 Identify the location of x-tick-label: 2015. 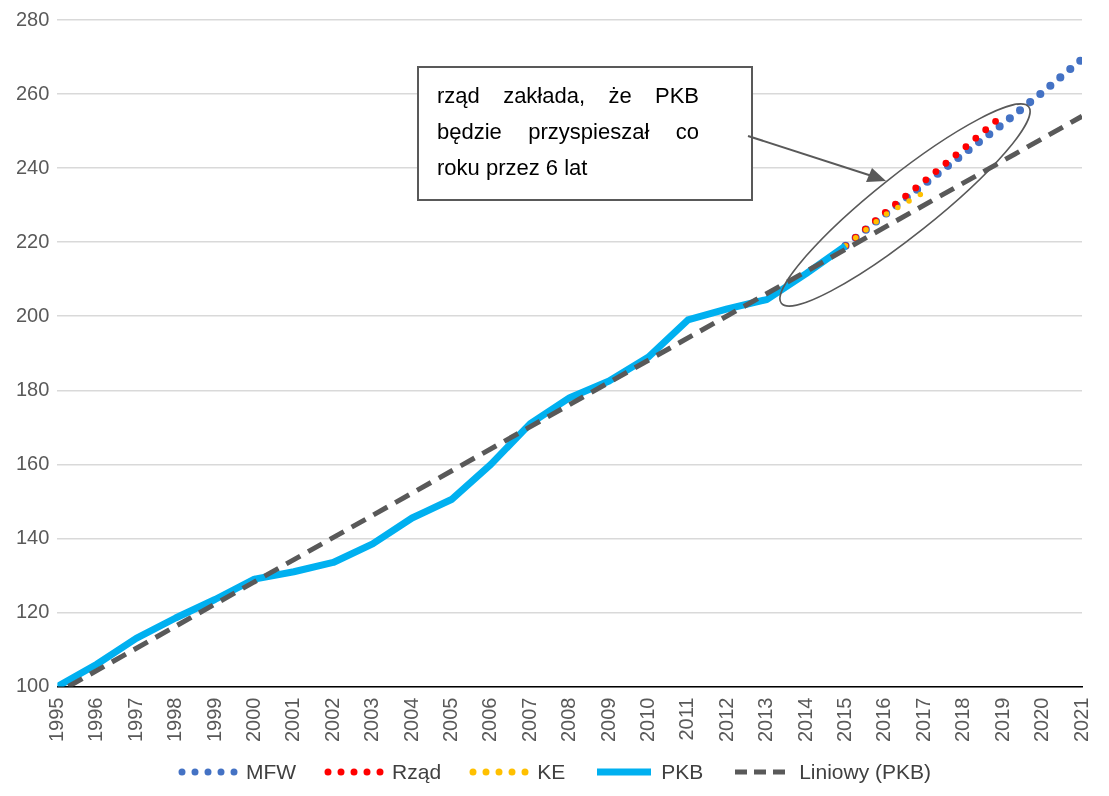
(844, 720).